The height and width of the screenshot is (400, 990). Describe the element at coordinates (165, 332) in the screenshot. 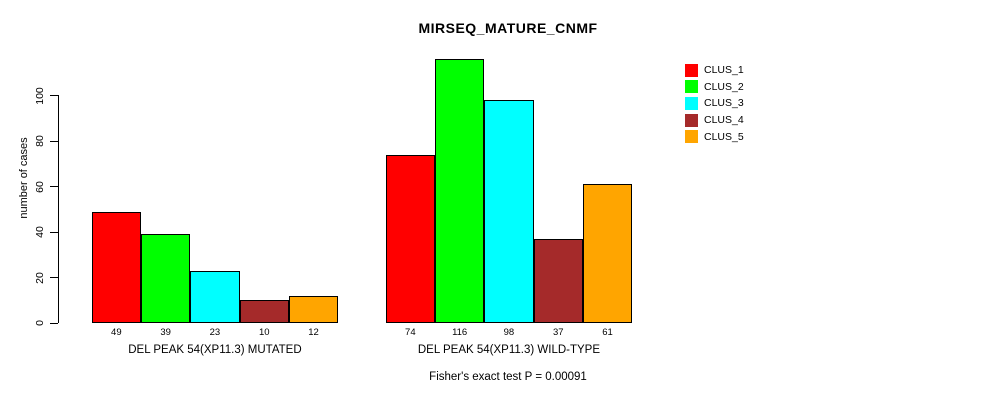

I see `bar-value-label: 39` at that location.